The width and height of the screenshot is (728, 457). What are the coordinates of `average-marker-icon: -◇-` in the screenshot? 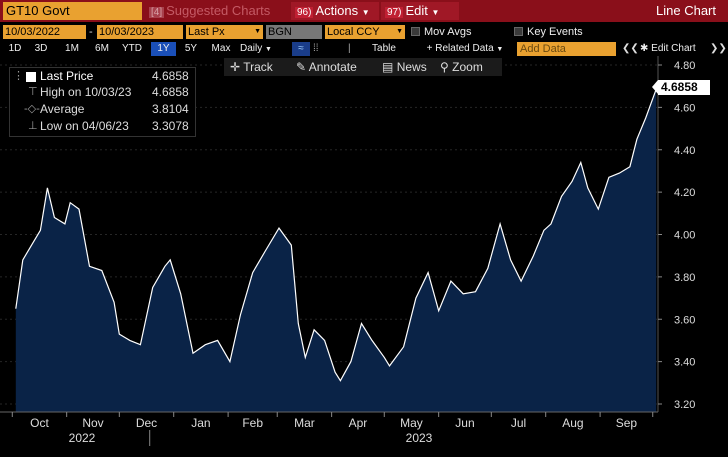 It's located at (32, 109).